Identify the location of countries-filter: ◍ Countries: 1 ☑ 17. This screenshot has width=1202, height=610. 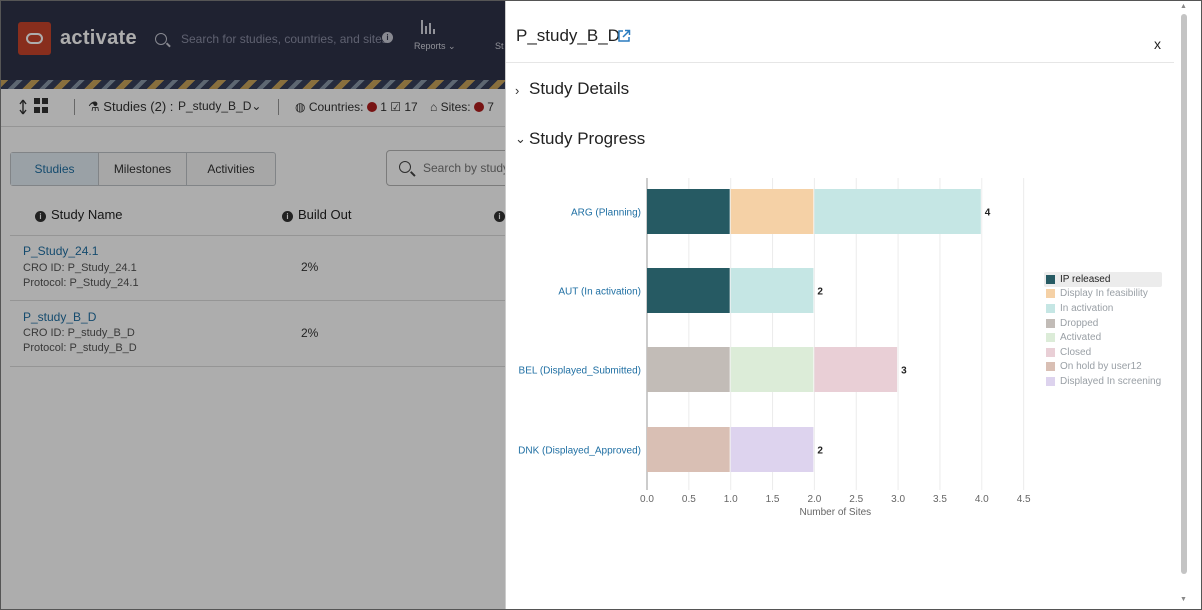
(356, 107).